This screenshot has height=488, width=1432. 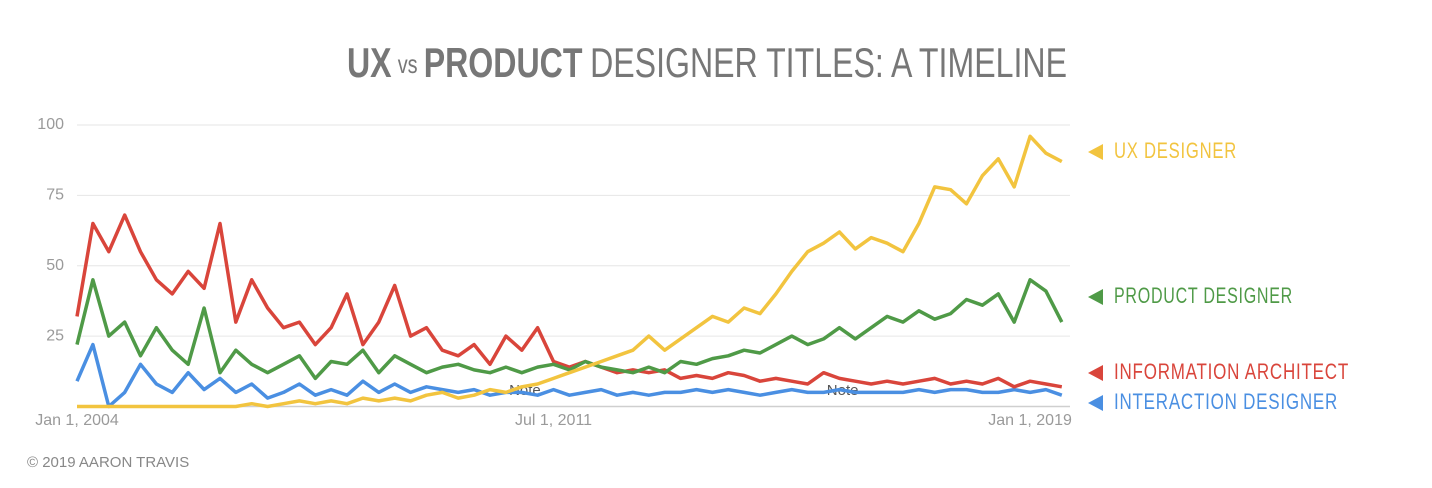 I want to click on legend-label: UX DESIGNER, so click(x=1175, y=150).